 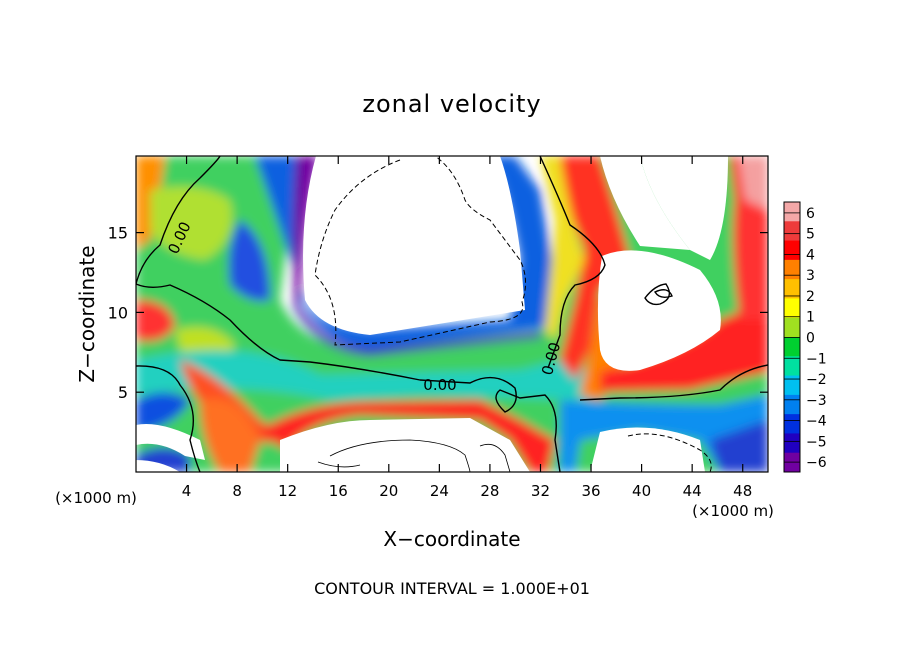 What do you see at coordinates (810, 297) in the screenshot?
I see `colorbar-label-4: 2` at bounding box center [810, 297].